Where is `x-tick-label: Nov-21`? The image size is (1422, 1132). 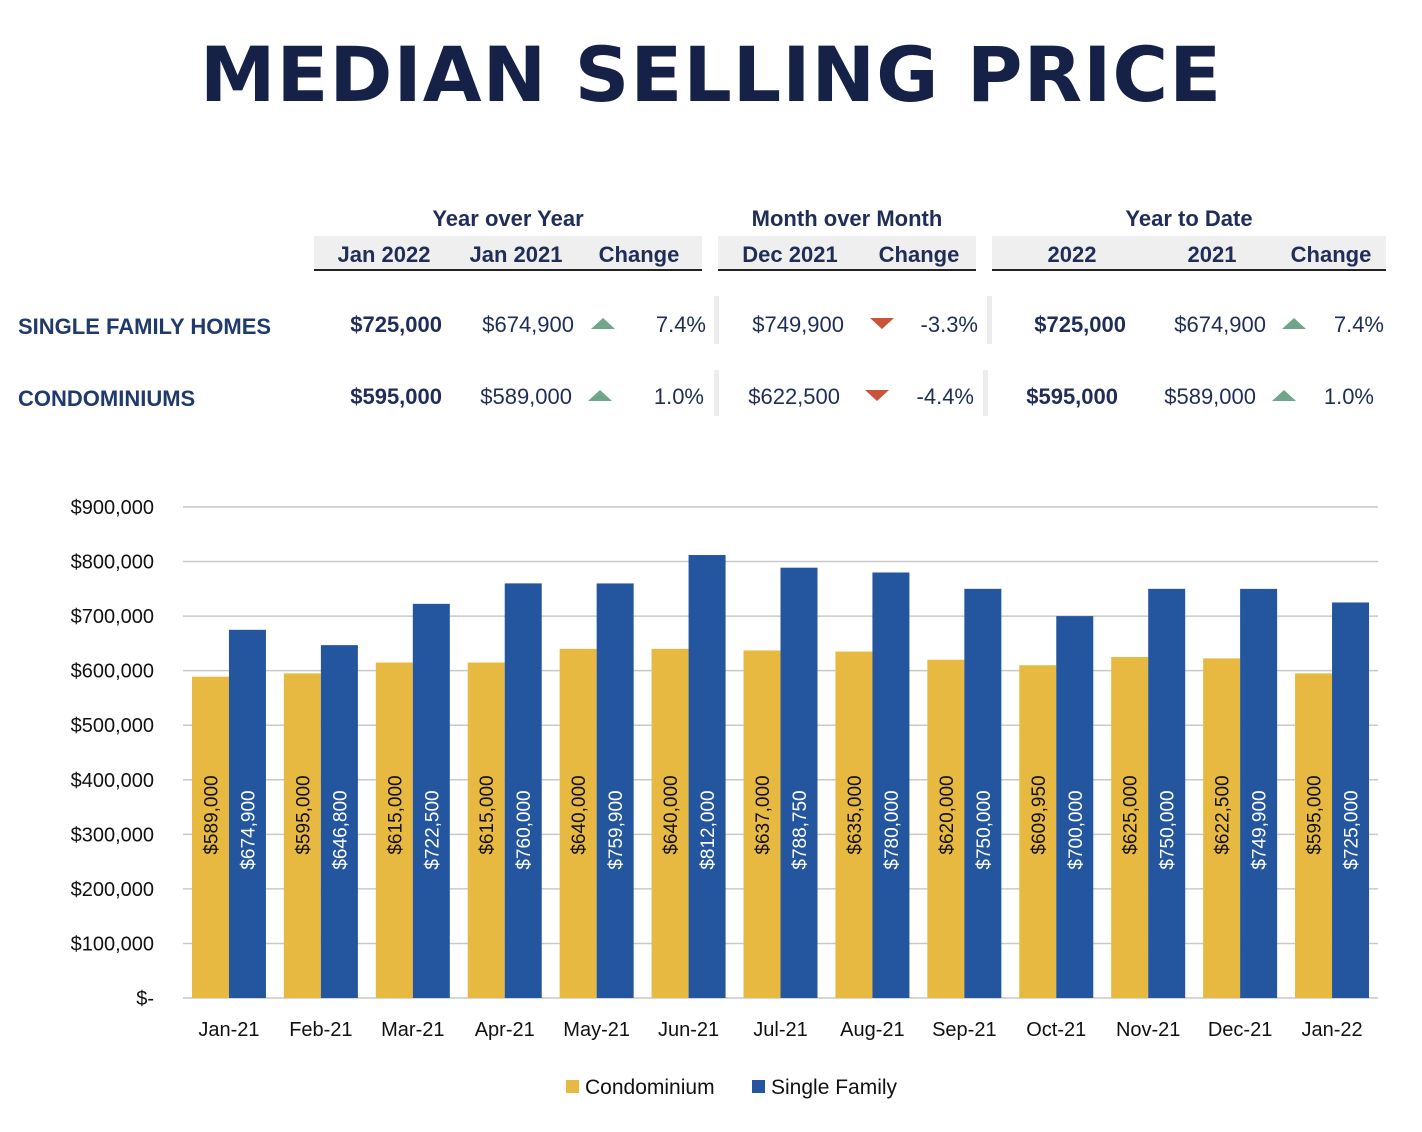
x-tick-label: Nov-21 is located at coordinates (1148, 1030).